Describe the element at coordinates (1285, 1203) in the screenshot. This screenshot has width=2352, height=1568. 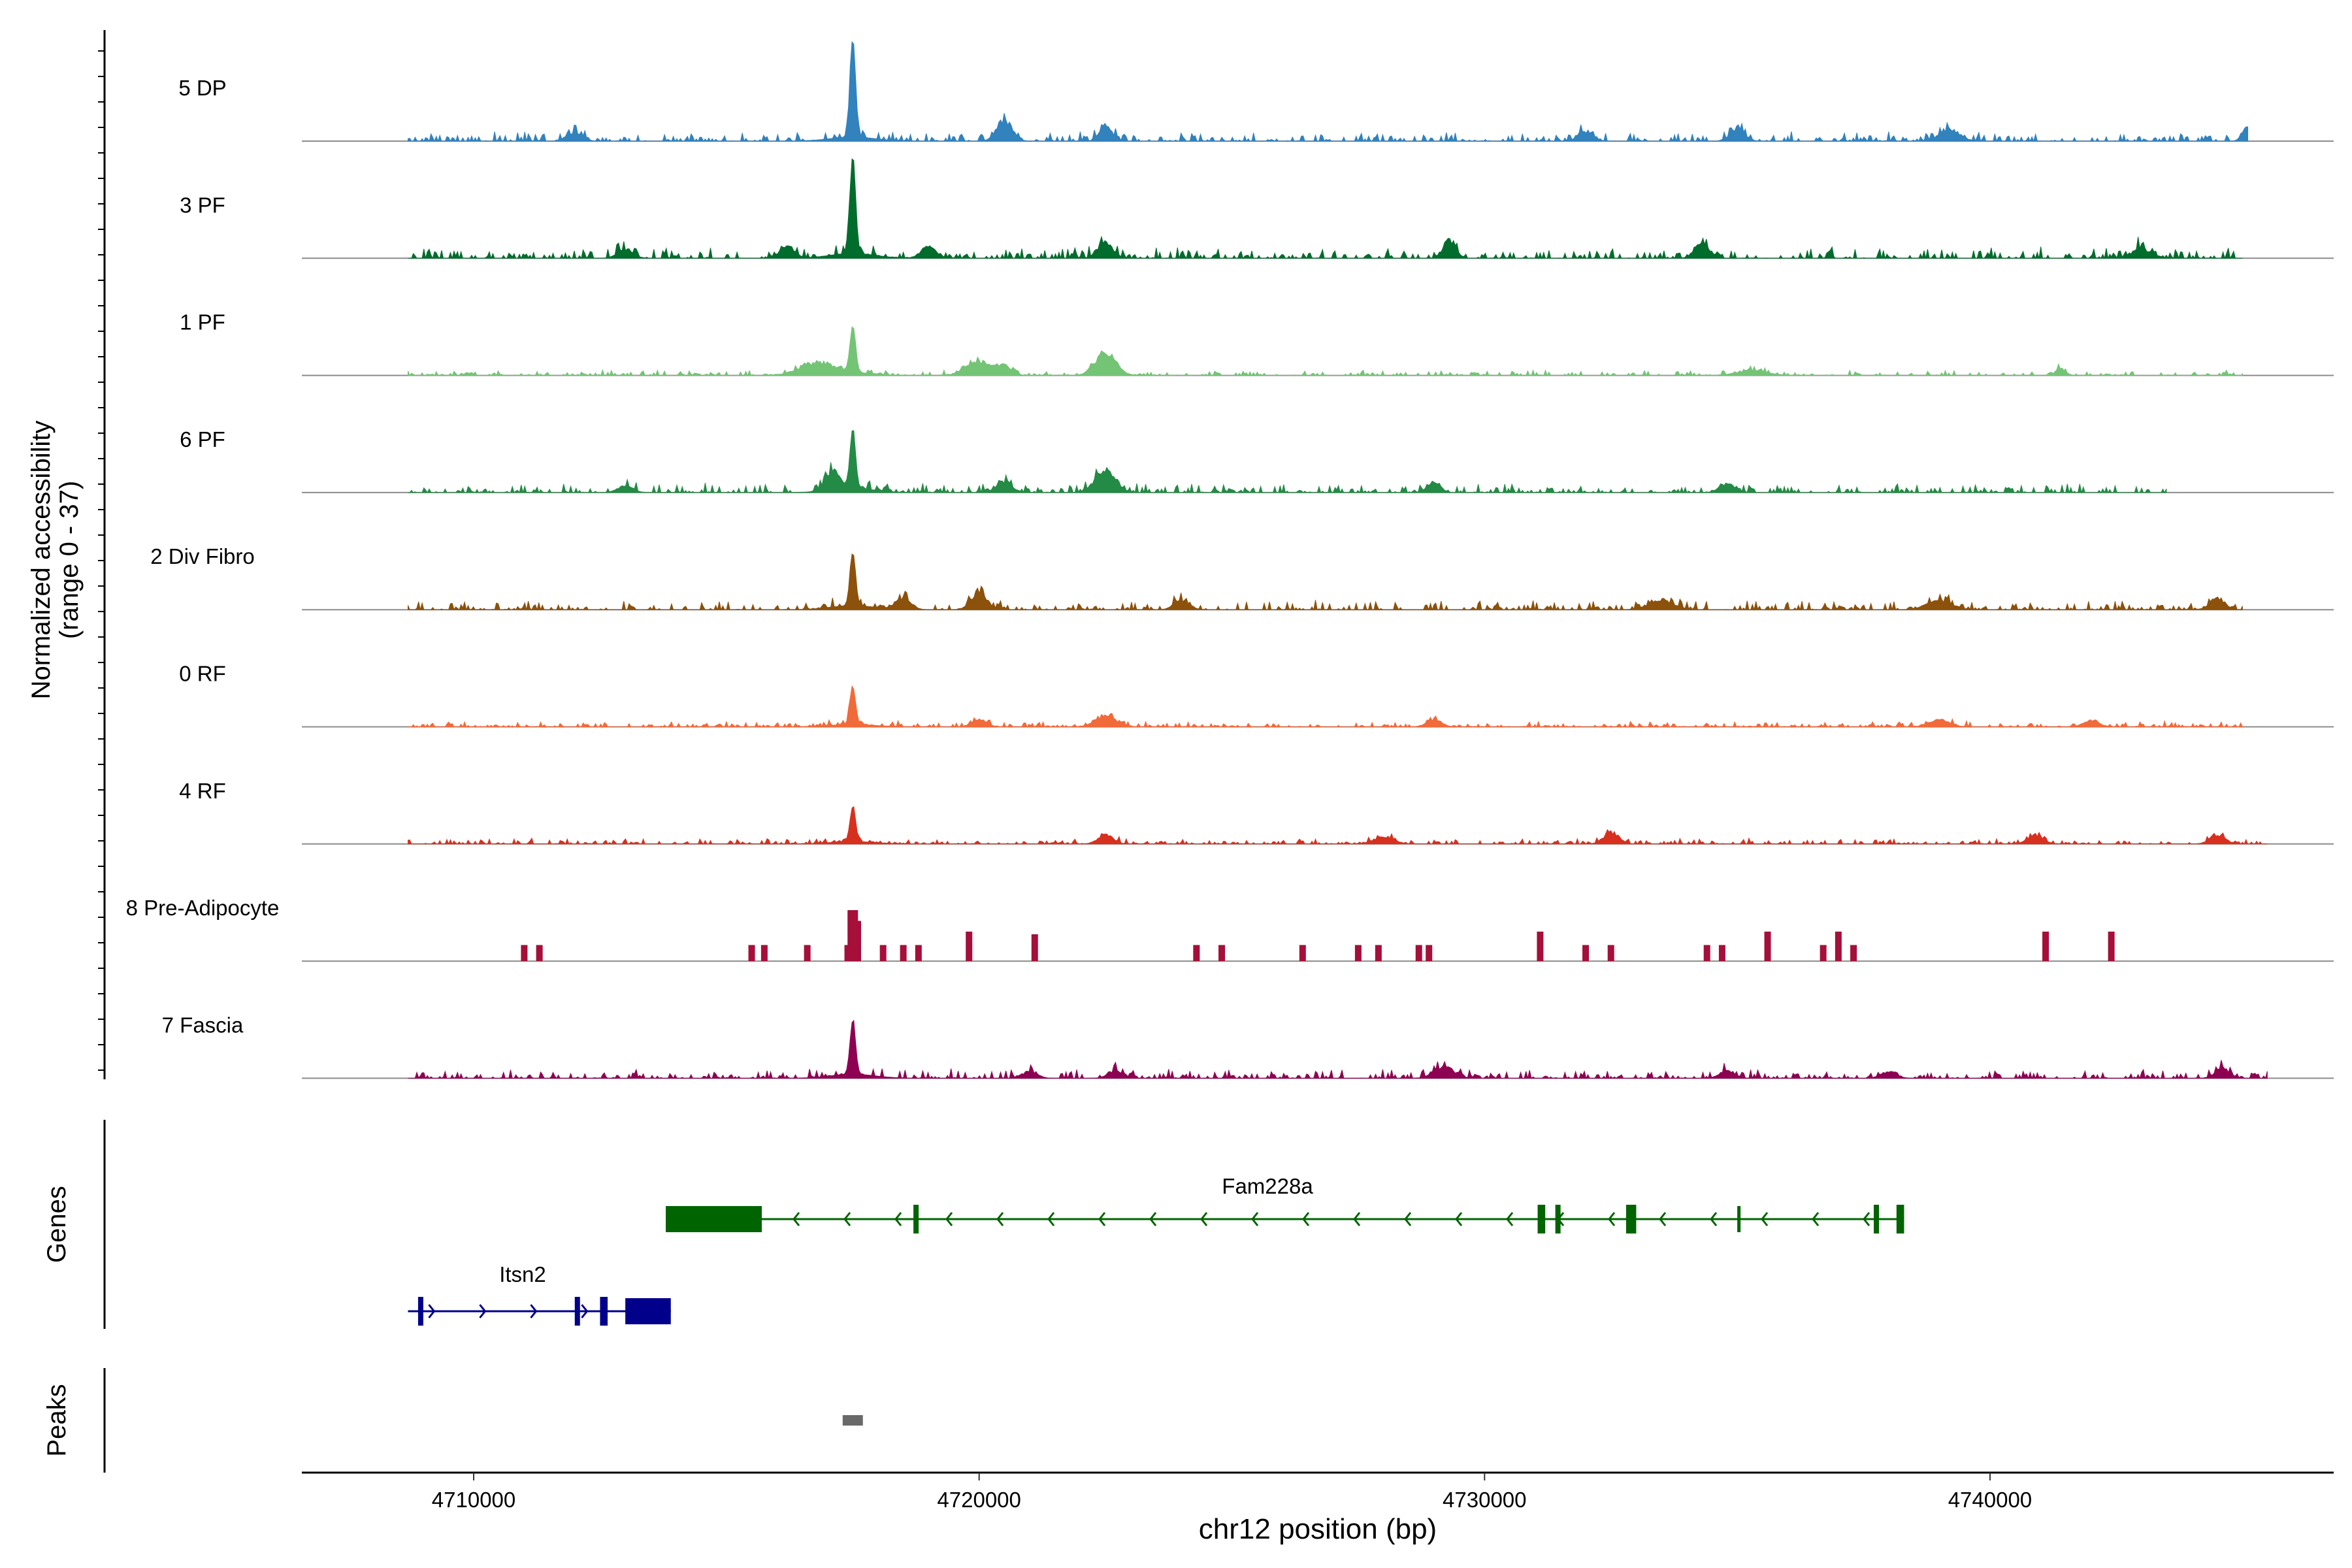
I see `gene-fam228a: Fam228a` at that location.